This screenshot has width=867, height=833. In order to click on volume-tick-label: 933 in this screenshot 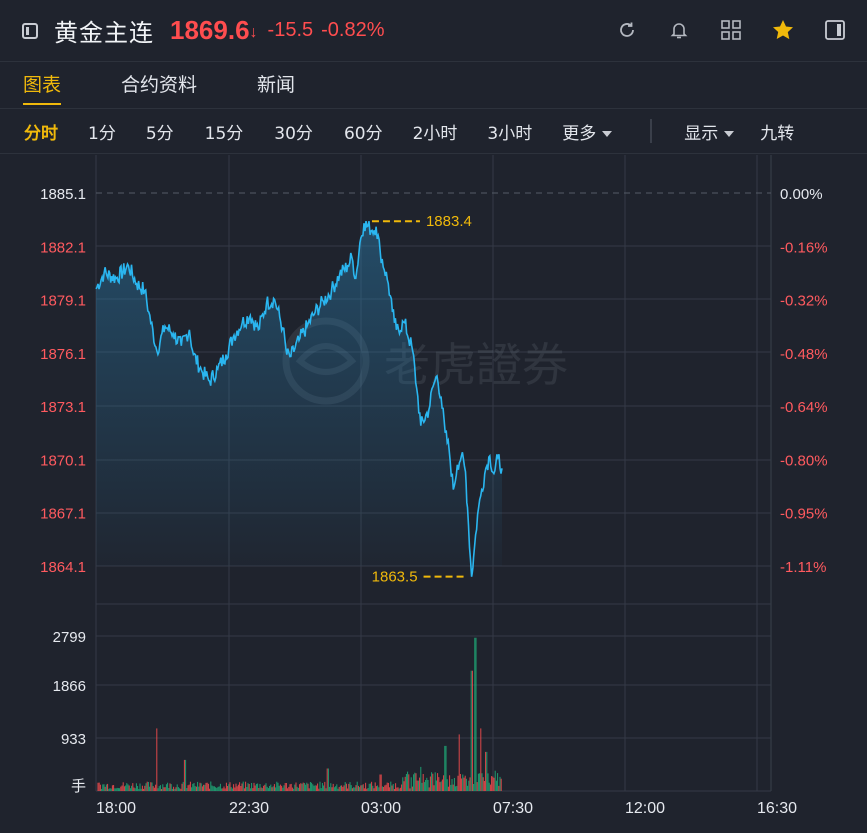, I will do `click(73, 739)`.